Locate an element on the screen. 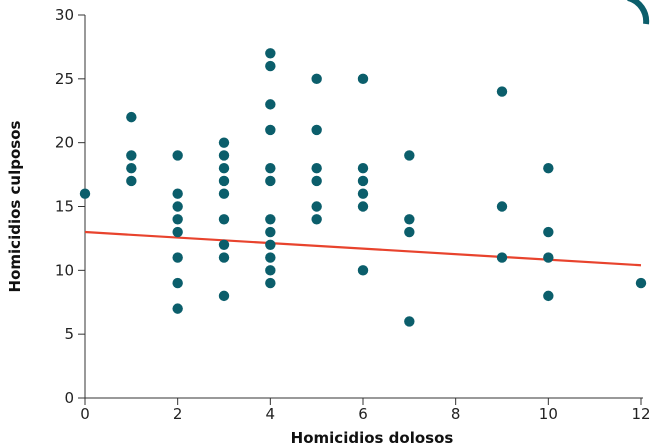  x-tick-label: 2 is located at coordinates (178, 414).